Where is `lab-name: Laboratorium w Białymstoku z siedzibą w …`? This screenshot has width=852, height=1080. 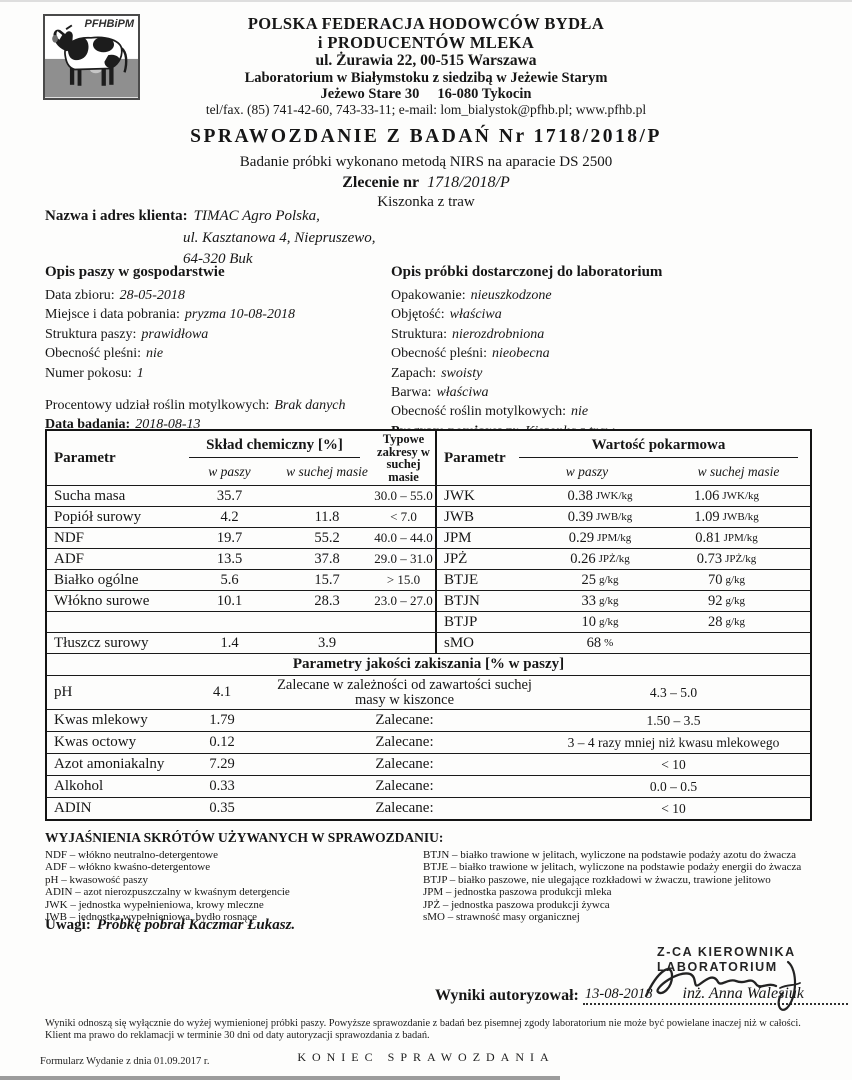 lab-name: Laboratorium w Białymstoku z siedzibą w … is located at coordinates (426, 78).